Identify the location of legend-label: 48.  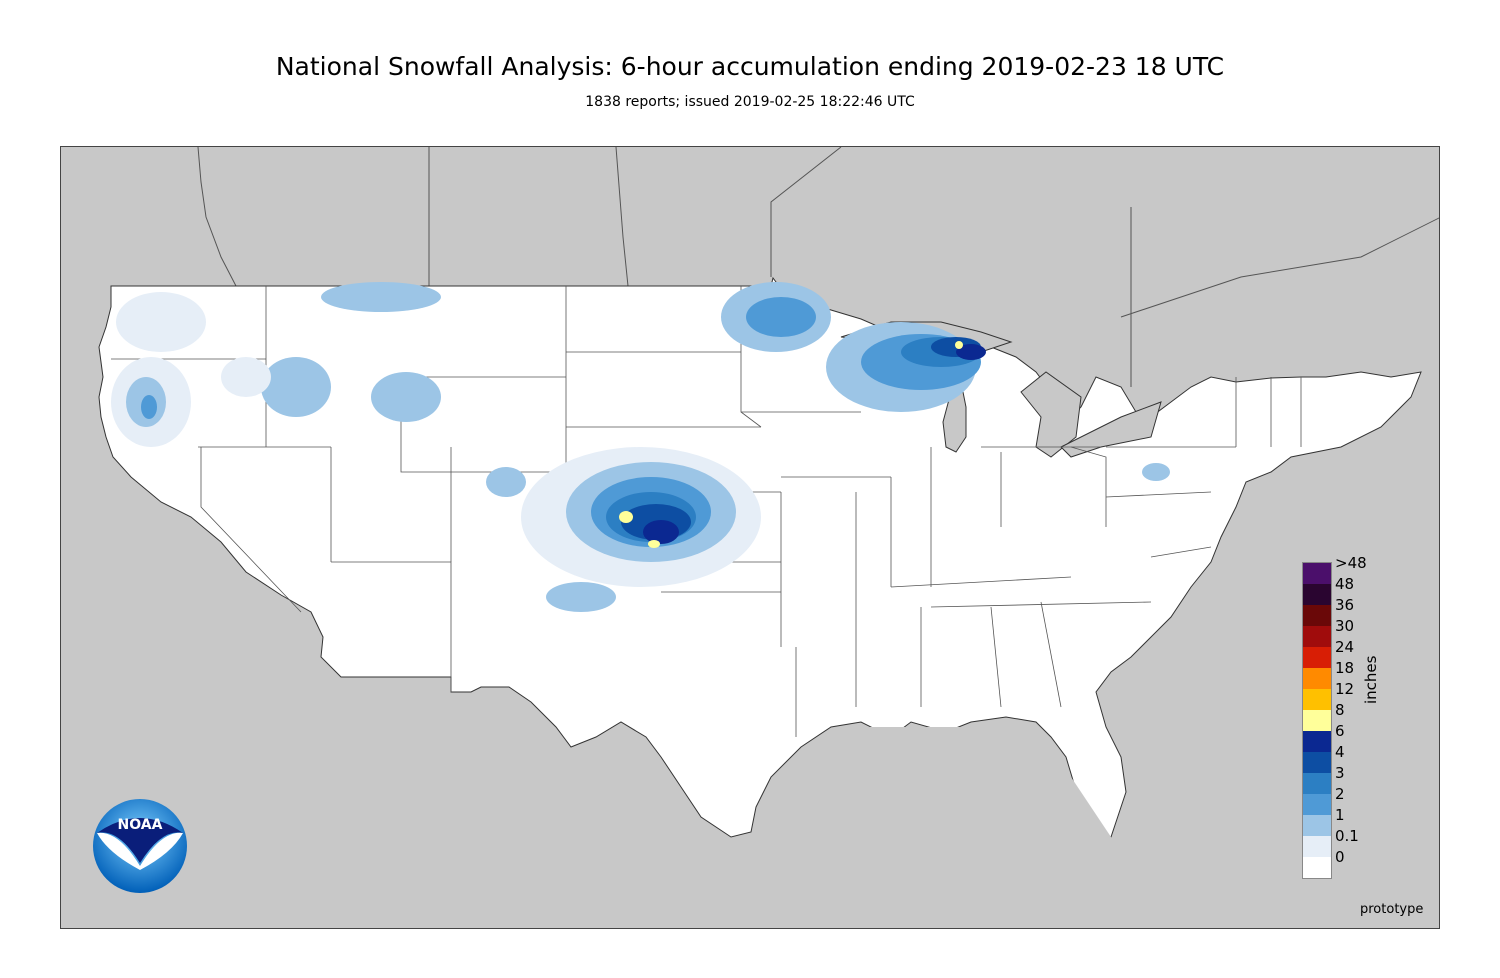
(1345, 584).